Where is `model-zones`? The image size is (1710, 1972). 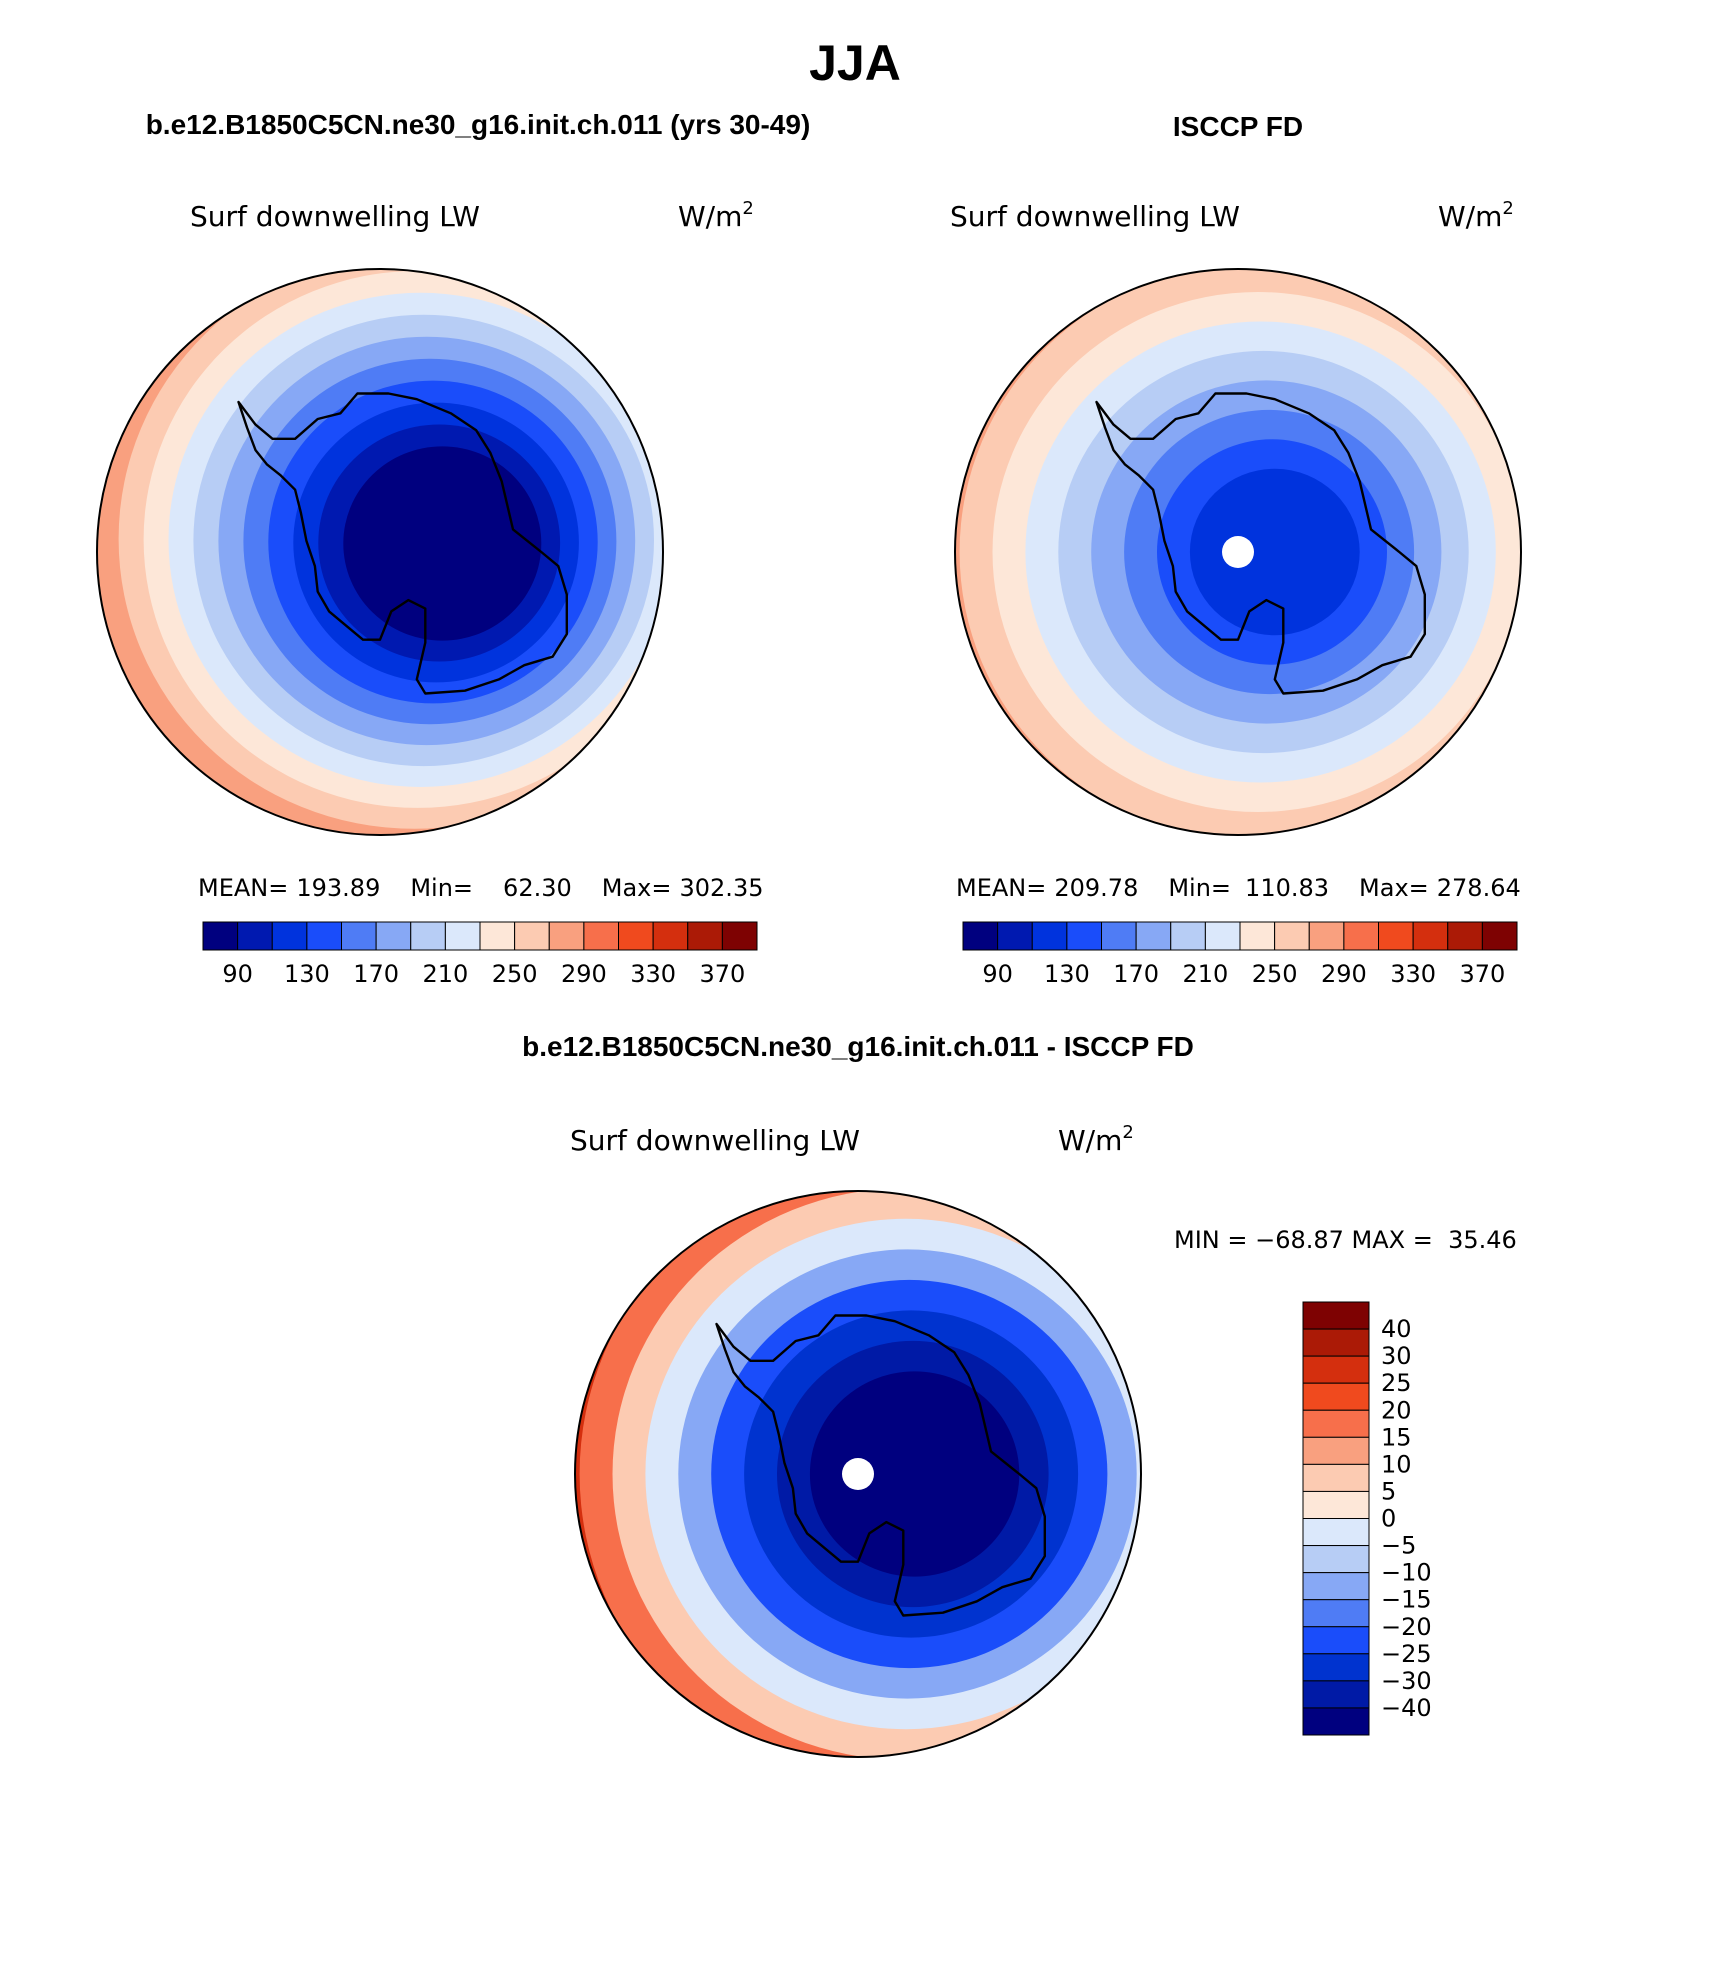
model-zones is located at coordinates (380, 552).